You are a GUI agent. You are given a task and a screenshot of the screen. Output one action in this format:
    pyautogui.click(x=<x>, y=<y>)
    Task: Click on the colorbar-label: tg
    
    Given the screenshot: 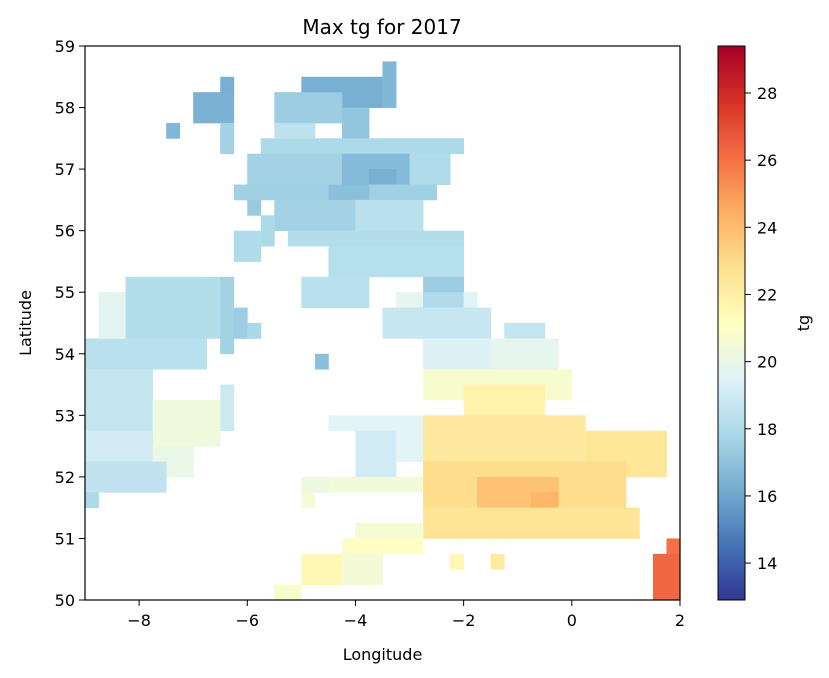 What is the action you would take?
    pyautogui.click(x=803, y=323)
    